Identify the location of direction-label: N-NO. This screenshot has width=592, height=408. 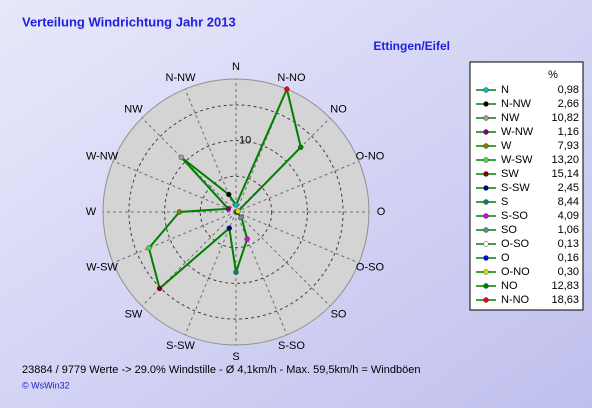
(291, 78).